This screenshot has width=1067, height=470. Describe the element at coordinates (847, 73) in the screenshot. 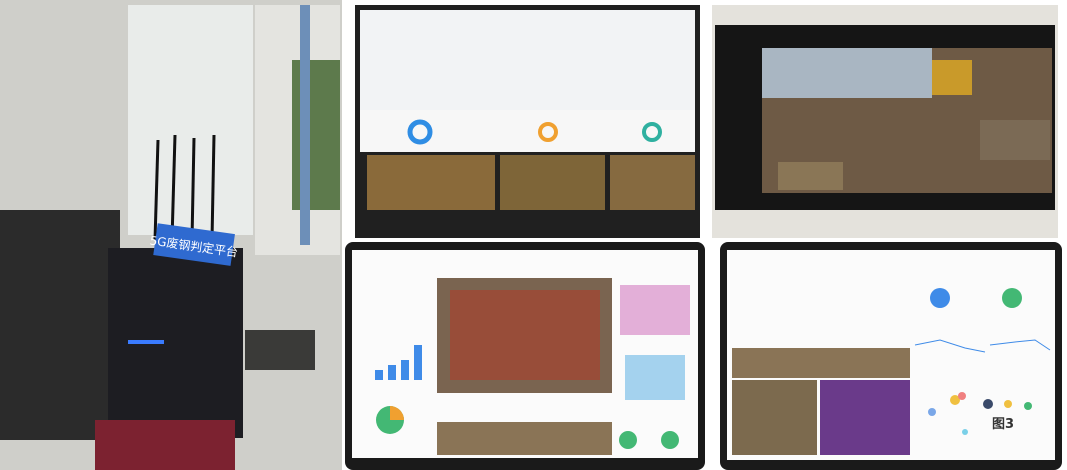

I see `sky` at that location.